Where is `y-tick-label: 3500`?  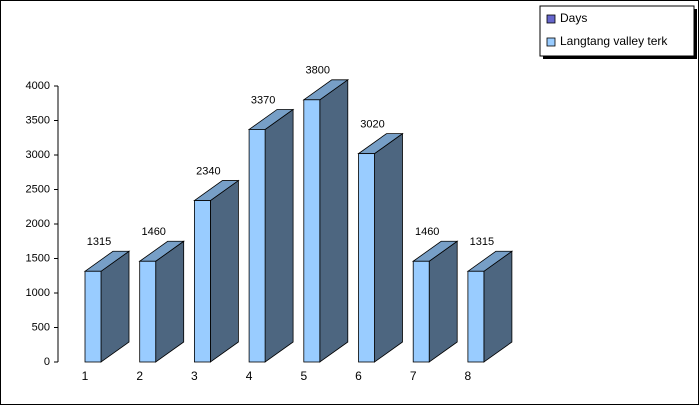
y-tick-label: 3500 is located at coordinates (38, 120).